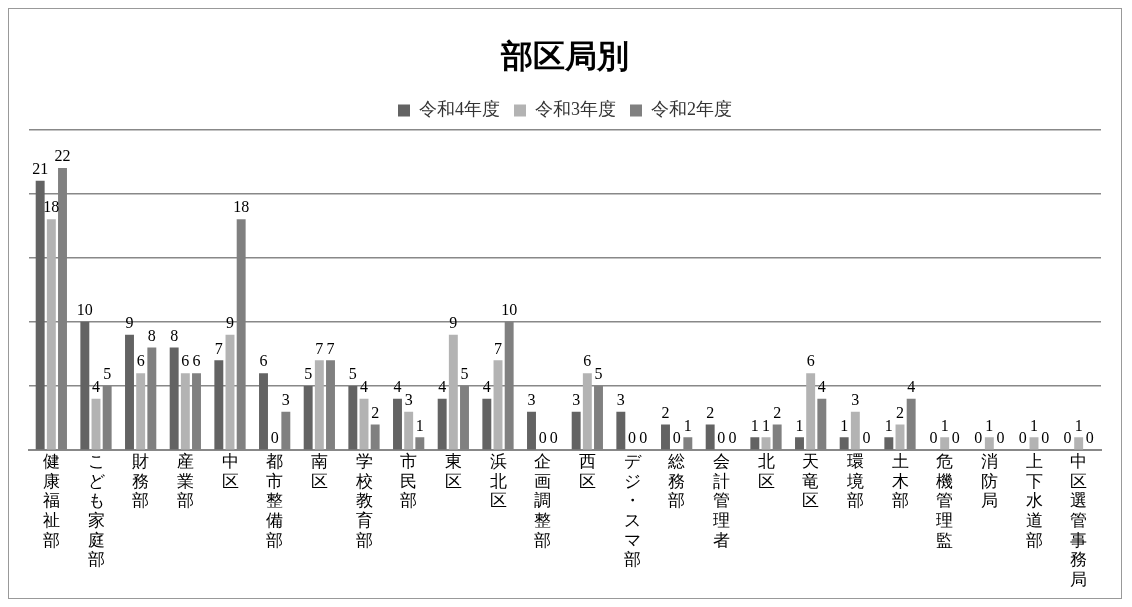  What do you see at coordinates (363, 501) in the screenshot?
I see `x-tick-label: 学校教育部` at bounding box center [363, 501].